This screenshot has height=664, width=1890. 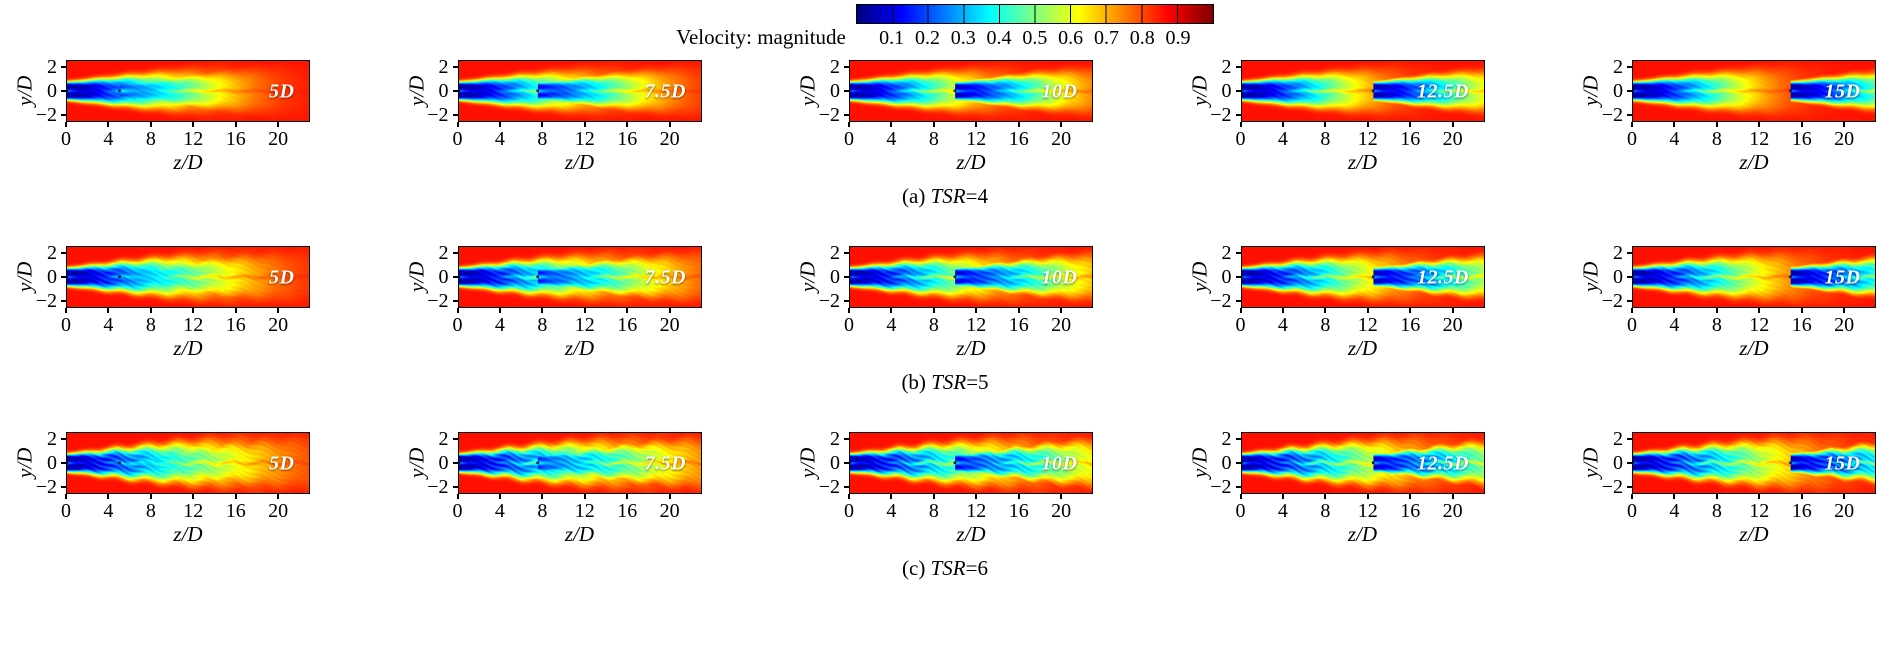 I want to click on panel-distance-label: 12.5D, so click(x=1443, y=277).